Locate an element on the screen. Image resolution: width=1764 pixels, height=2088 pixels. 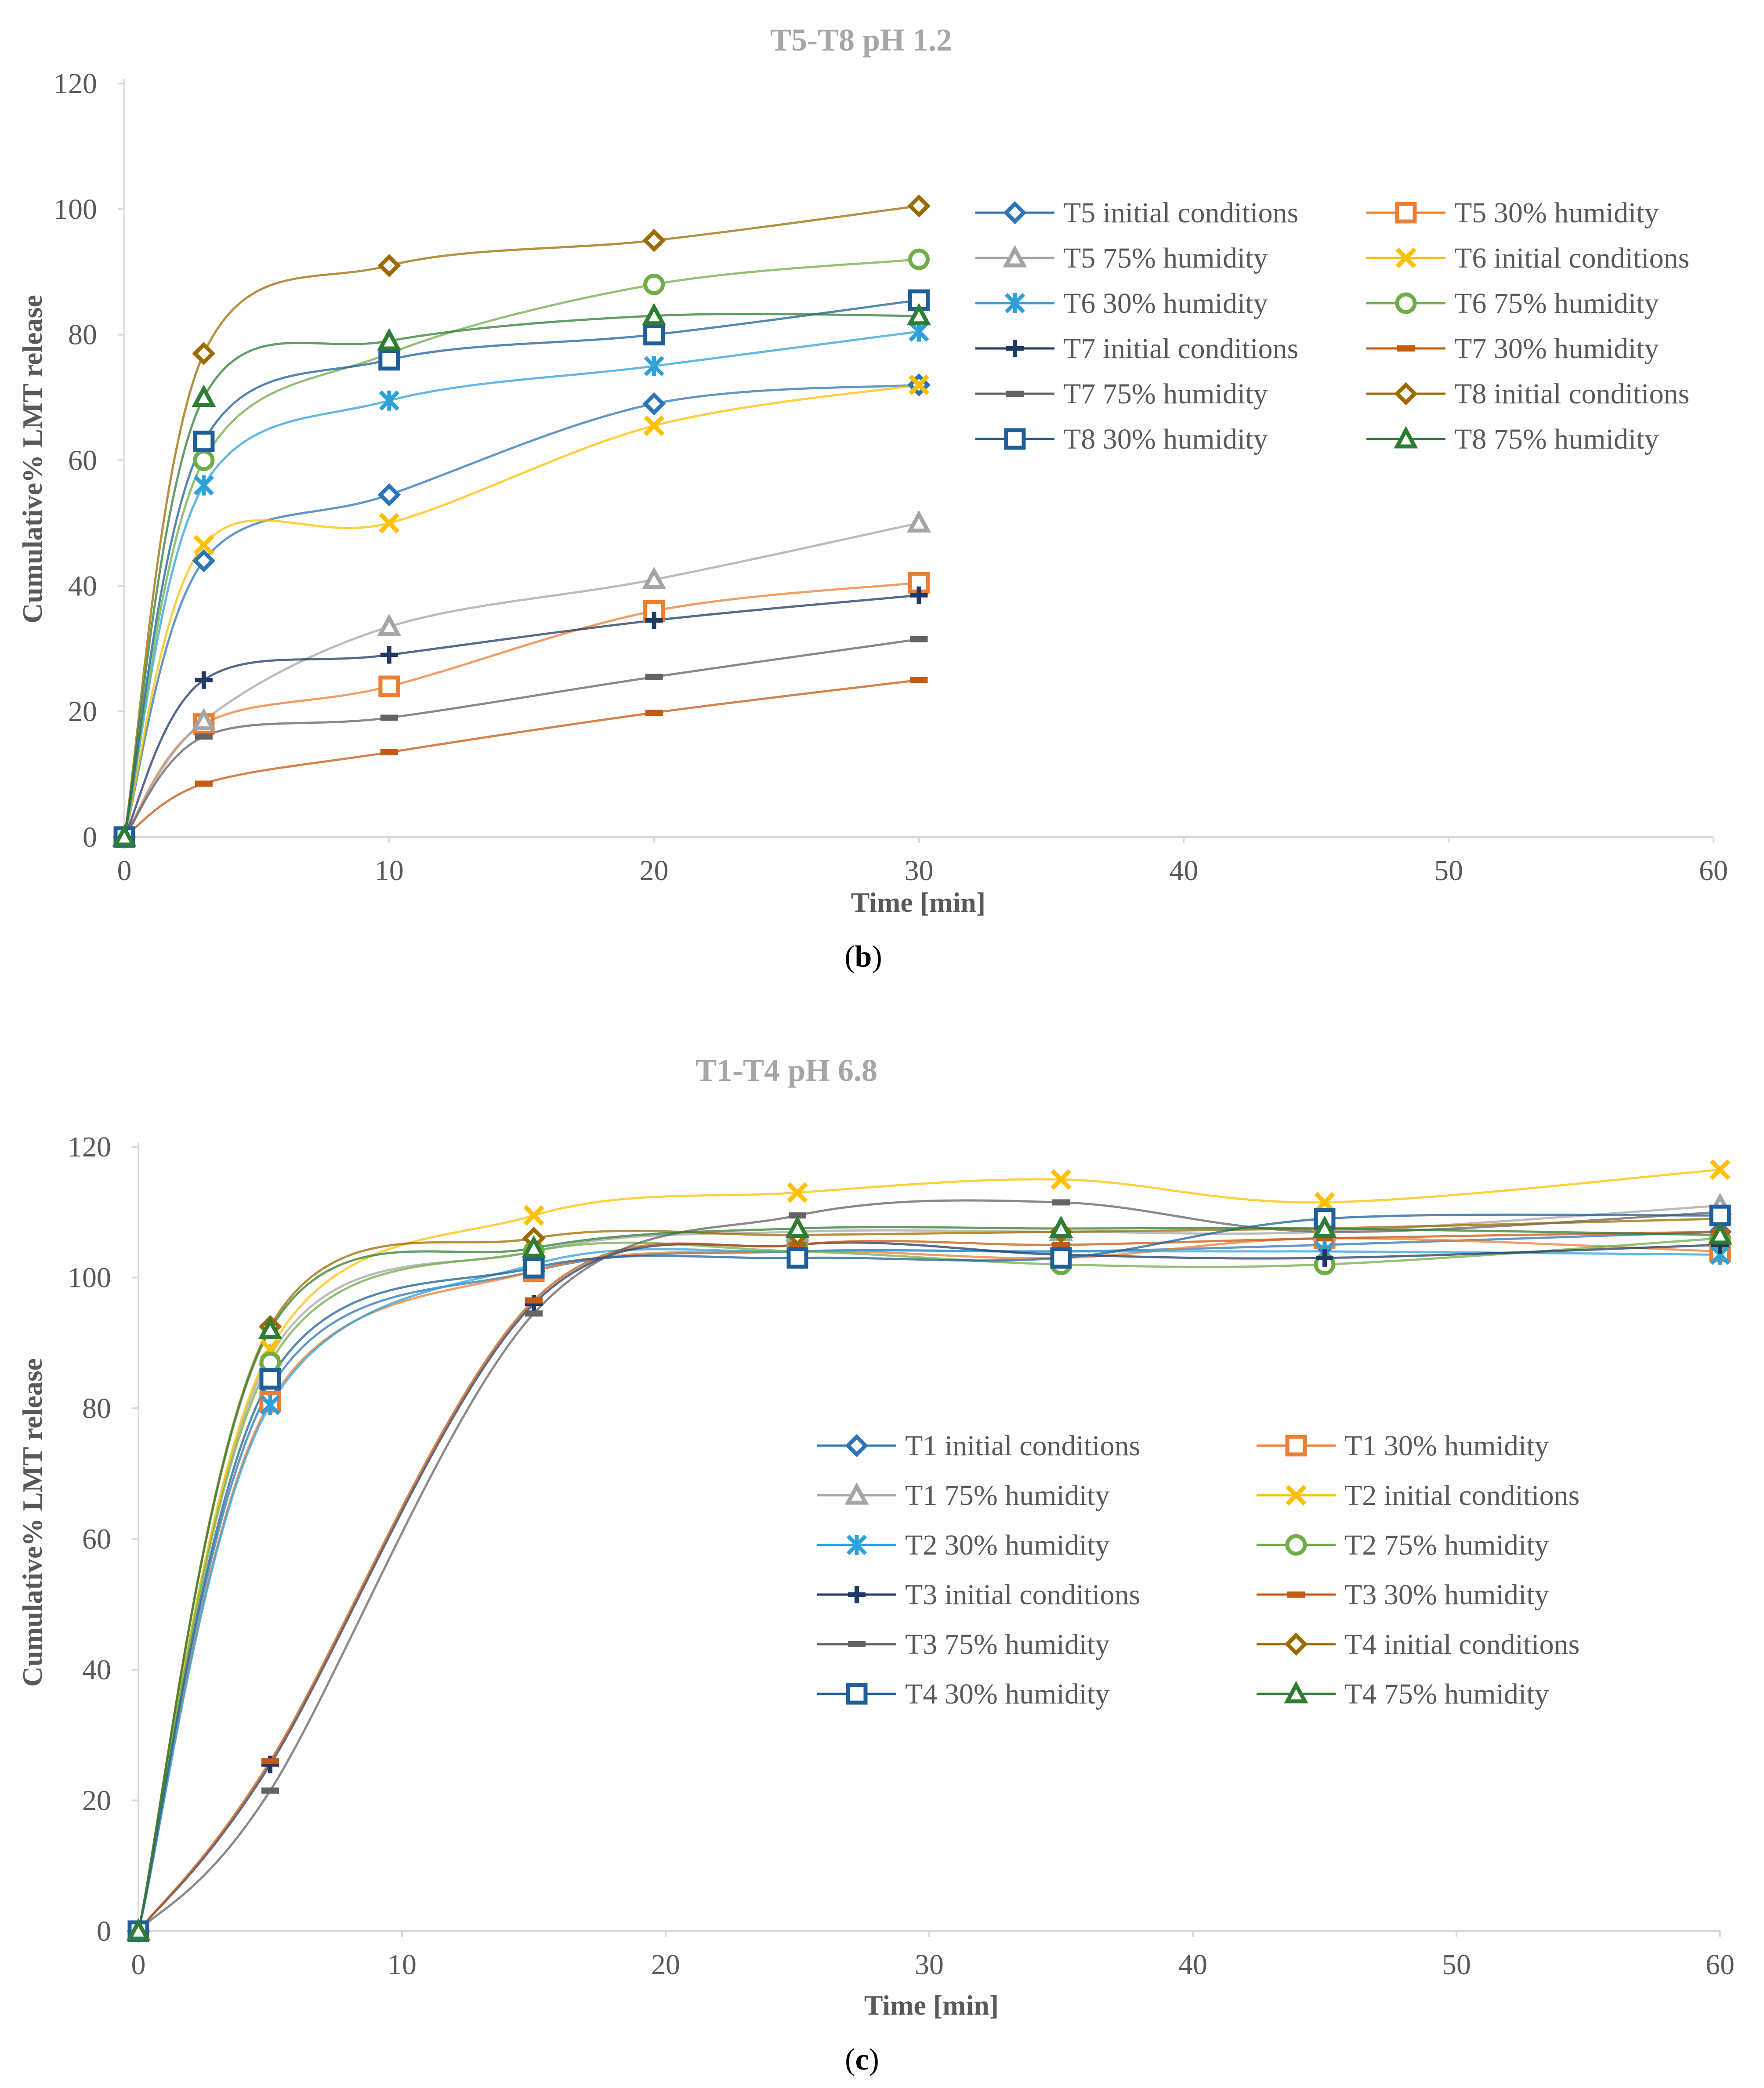
x-tick-label: 40 is located at coordinates (1192, 1965).